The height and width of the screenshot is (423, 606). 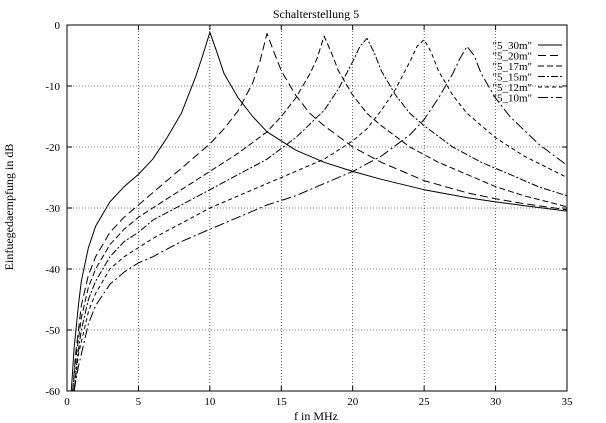 I want to click on x-tick-label: 30, so click(x=496, y=402).